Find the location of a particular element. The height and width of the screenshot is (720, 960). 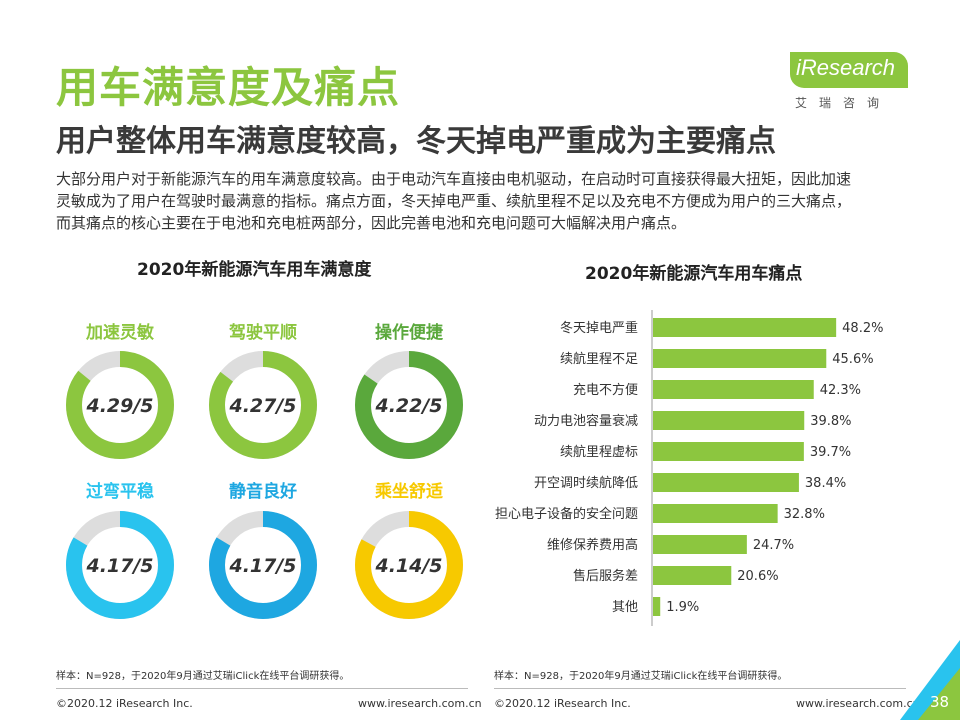

donut-ring: 4.29/5 is located at coordinates (120, 405).